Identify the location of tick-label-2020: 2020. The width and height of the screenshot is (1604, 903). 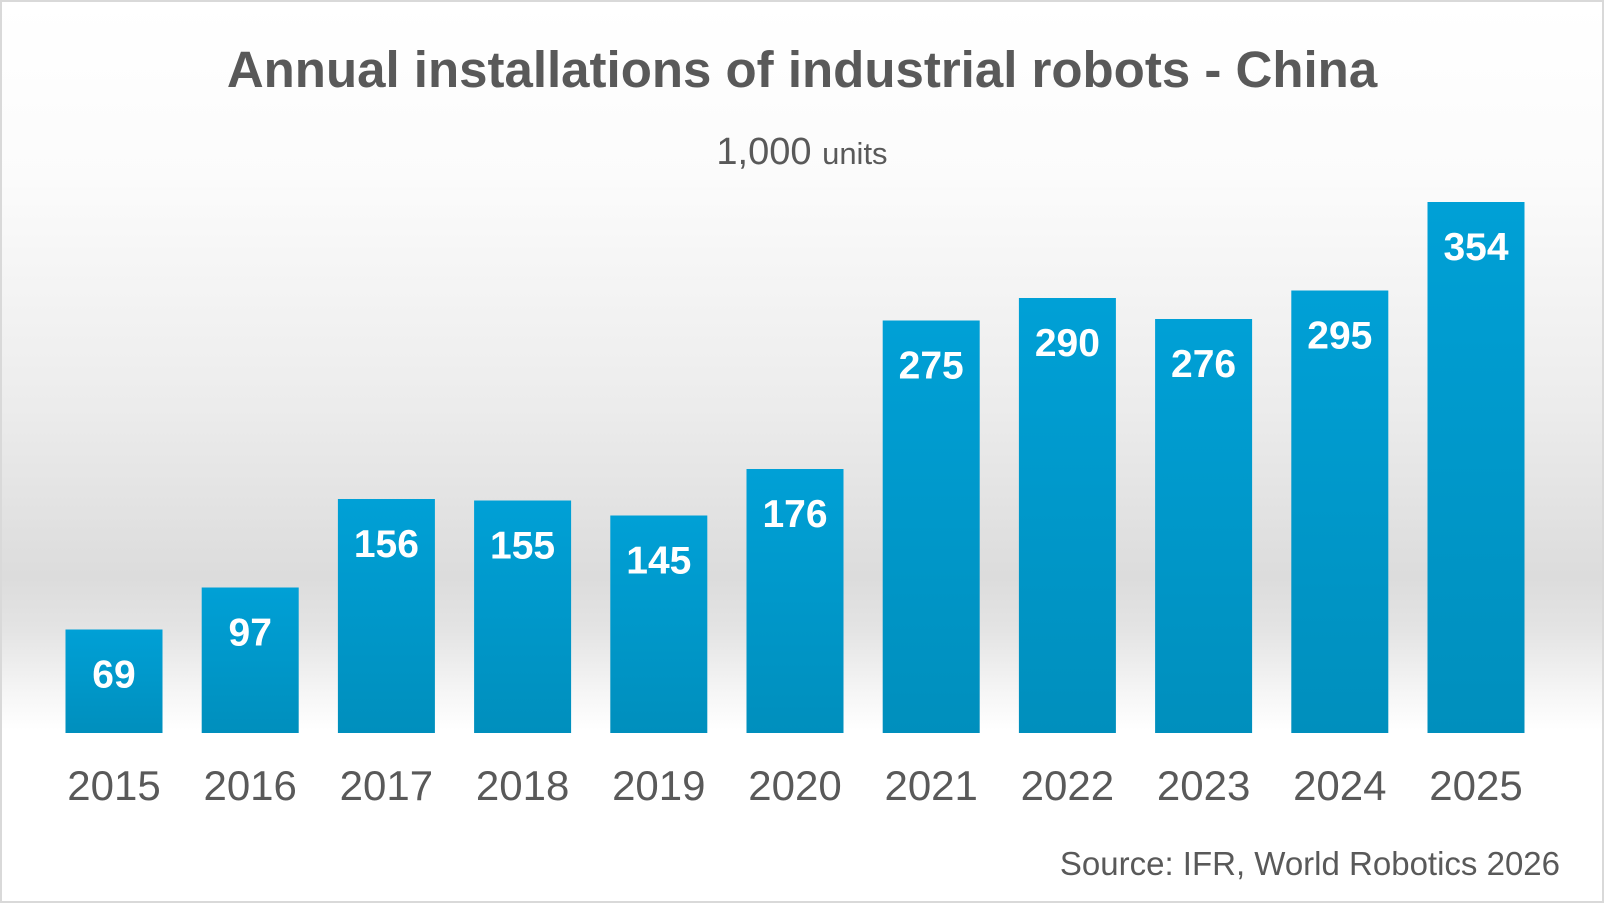
(794, 785).